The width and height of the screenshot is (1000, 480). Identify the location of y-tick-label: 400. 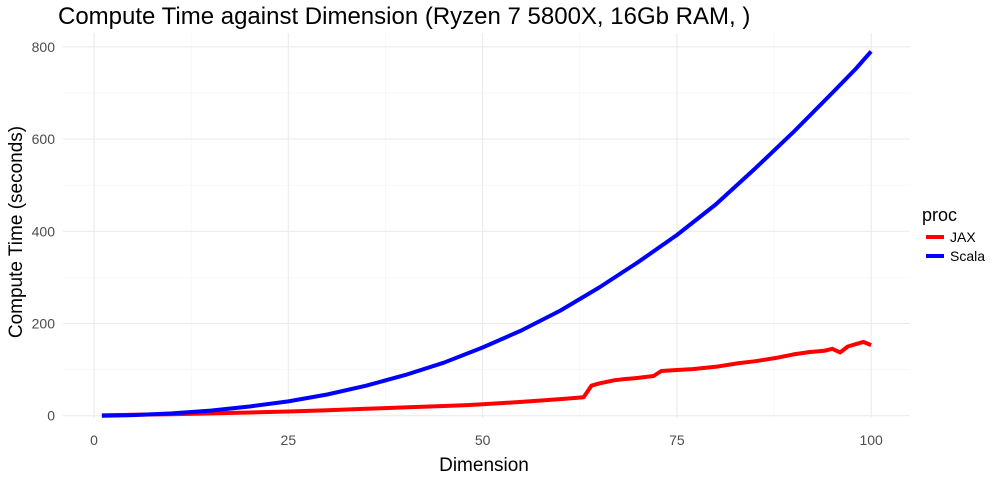
(44, 231).